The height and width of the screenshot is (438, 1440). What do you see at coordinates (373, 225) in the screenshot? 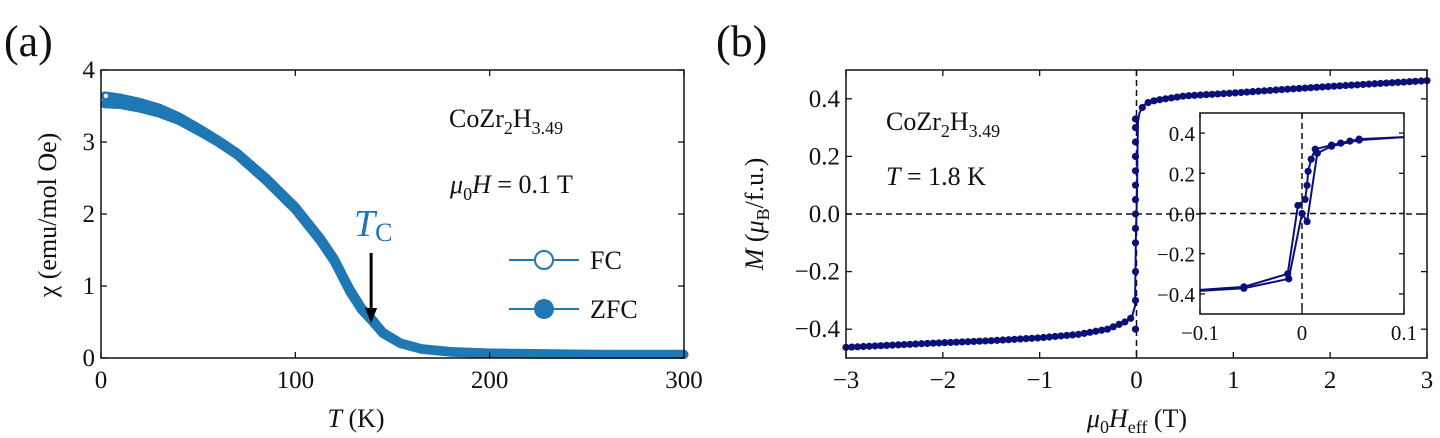
I see `tc-label: TC` at bounding box center [373, 225].